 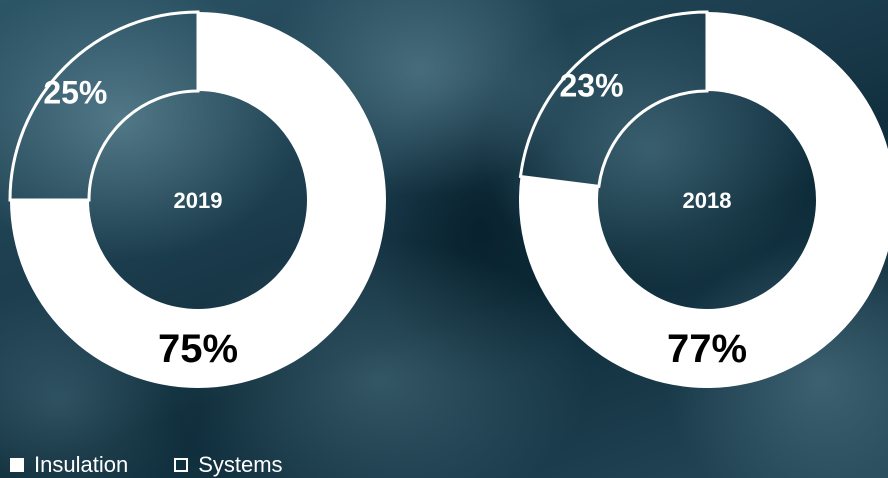 I want to click on slice-label-insulation-2018: 77%, so click(x=707, y=349).